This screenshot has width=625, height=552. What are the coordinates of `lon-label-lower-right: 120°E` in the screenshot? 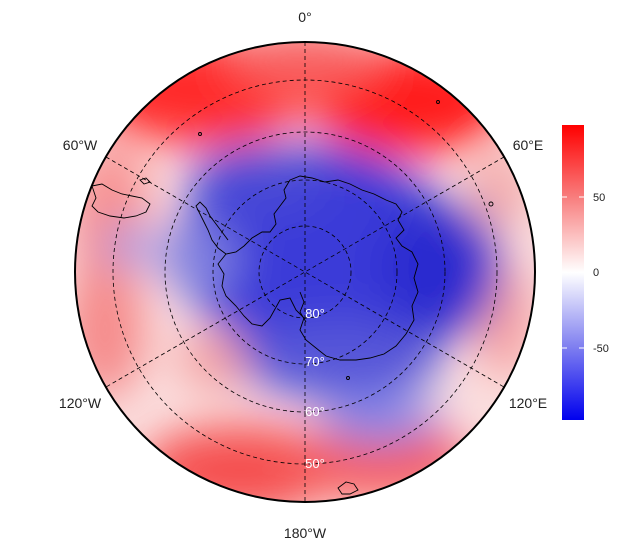 It's located at (528, 403).